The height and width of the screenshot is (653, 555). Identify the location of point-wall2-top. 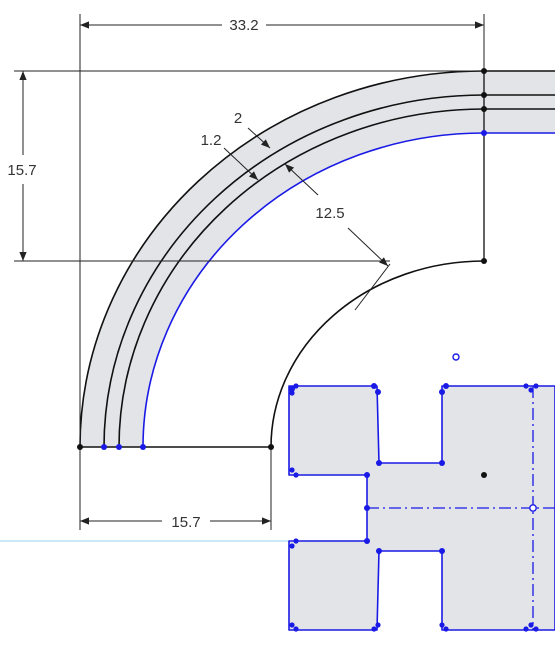
(484, 109).